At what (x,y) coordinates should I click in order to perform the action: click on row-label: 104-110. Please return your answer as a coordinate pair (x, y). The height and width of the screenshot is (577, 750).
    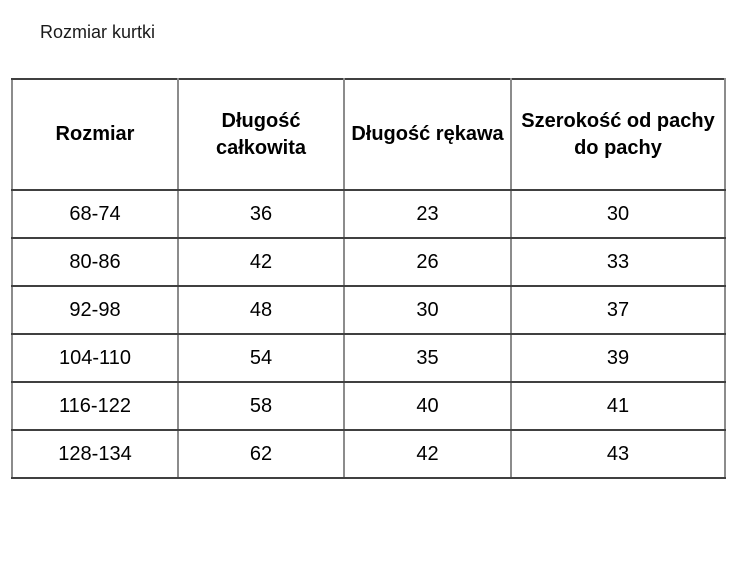
    Looking at the image, I should click on (95, 358).